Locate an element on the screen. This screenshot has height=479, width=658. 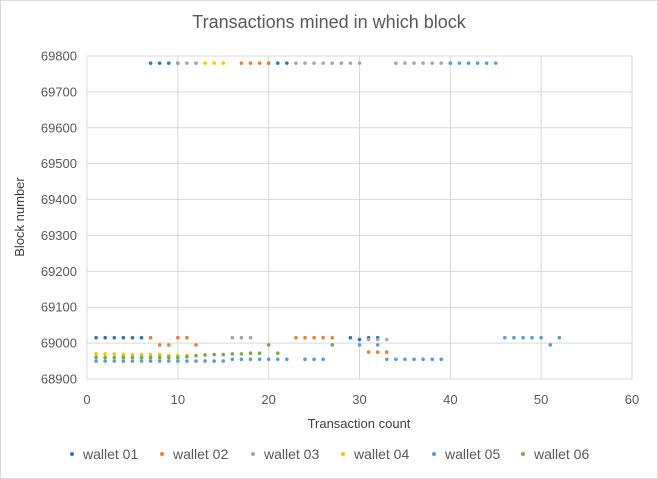
x-tick-label: 10 is located at coordinates (178, 399).